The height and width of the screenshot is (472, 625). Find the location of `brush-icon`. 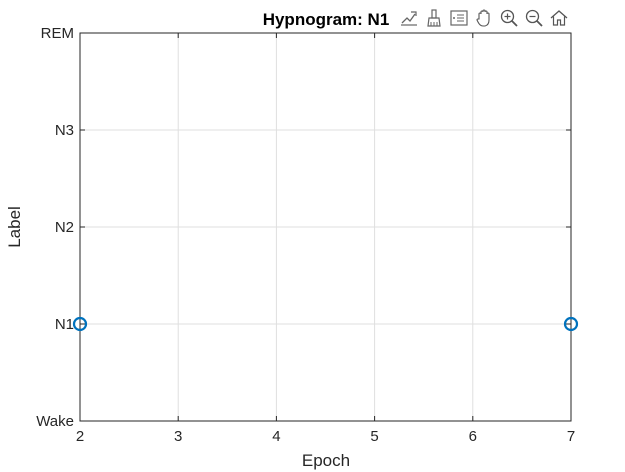

brush-icon is located at coordinates (433, 18).